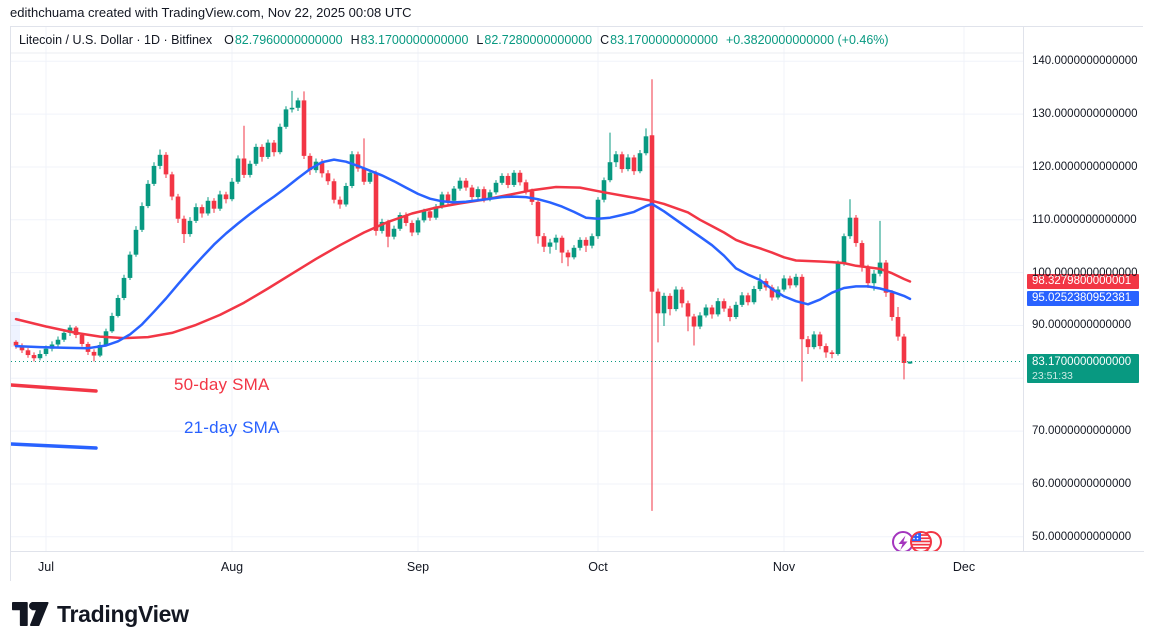 This screenshot has height=643, width=1156. I want to click on lightning-event-icon, so click(903, 541).